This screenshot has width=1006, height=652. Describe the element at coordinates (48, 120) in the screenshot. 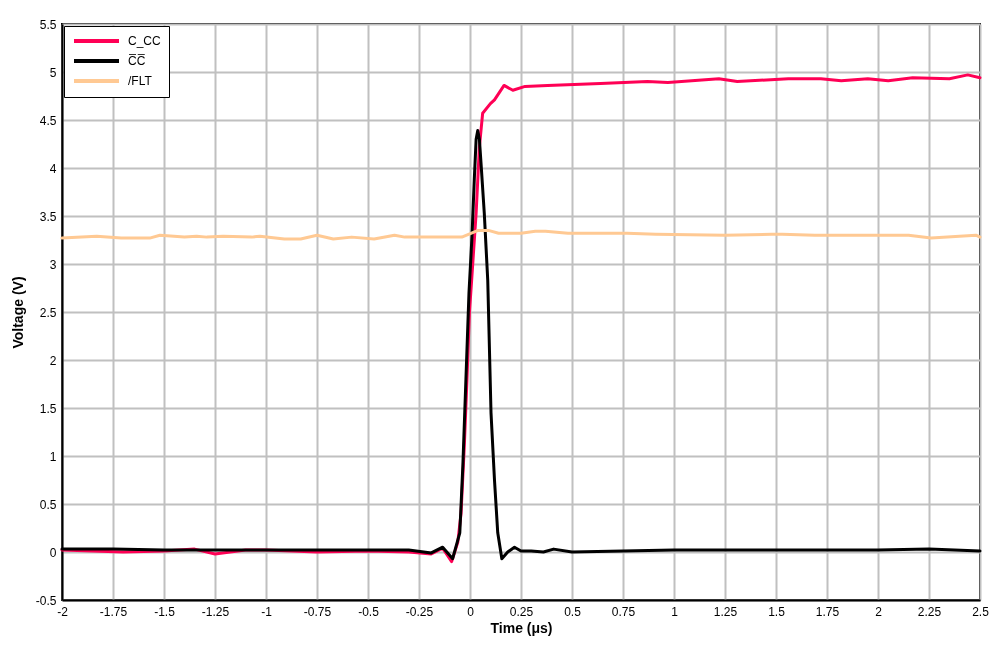

I see `y-tick-label: 4.5` at that location.